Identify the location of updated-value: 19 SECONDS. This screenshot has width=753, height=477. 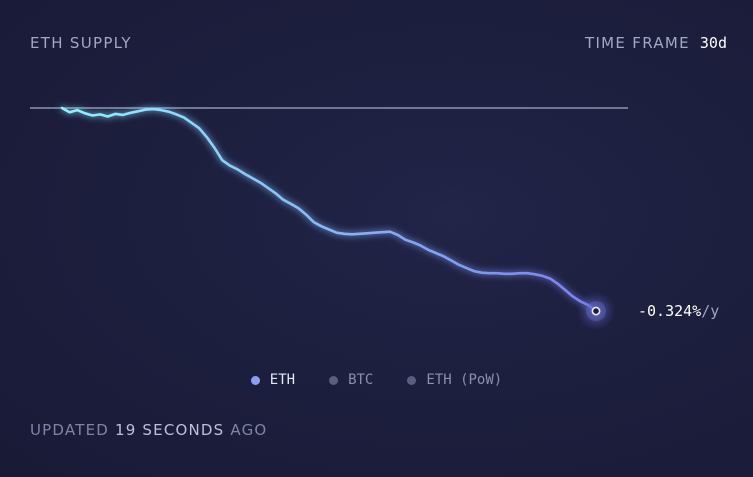
(169, 430).